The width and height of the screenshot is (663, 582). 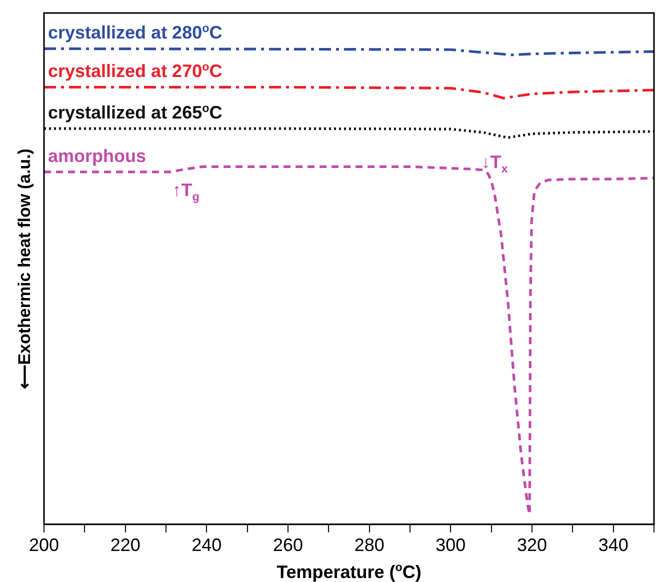 What do you see at coordinates (451, 545) in the screenshot?
I see `x-tick-label: 300` at bounding box center [451, 545].